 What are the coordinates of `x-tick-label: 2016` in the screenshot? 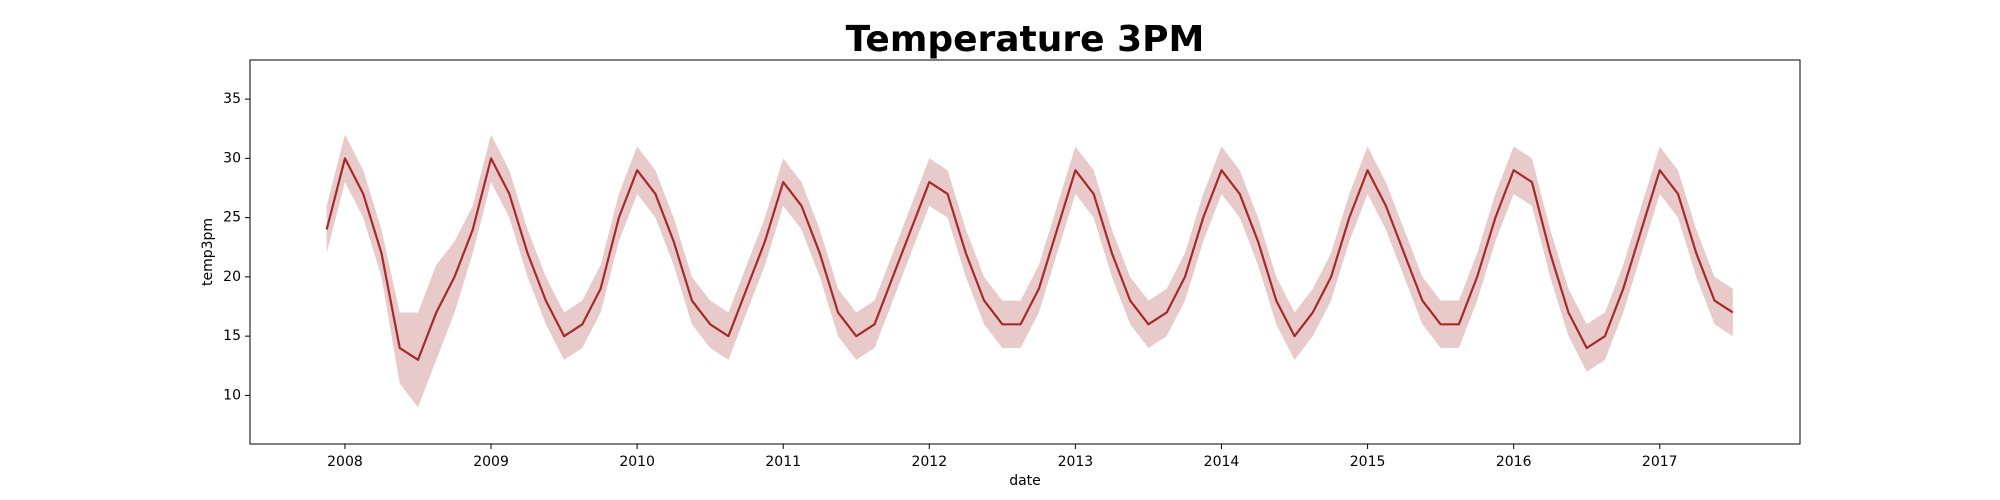 It's located at (1514, 462).